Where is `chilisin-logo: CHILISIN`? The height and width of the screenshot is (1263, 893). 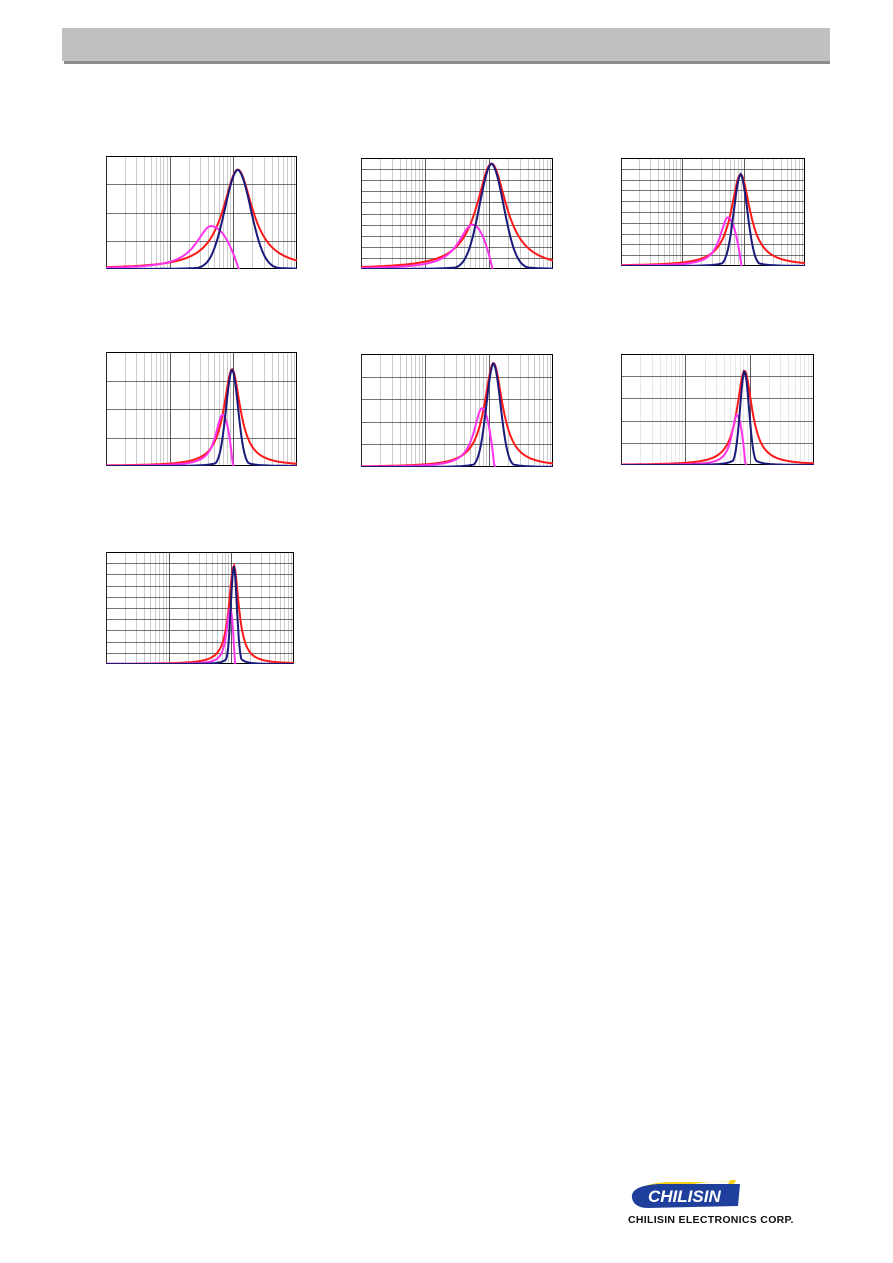
chilisin-logo: CHILISIN is located at coordinates (728, 1205).